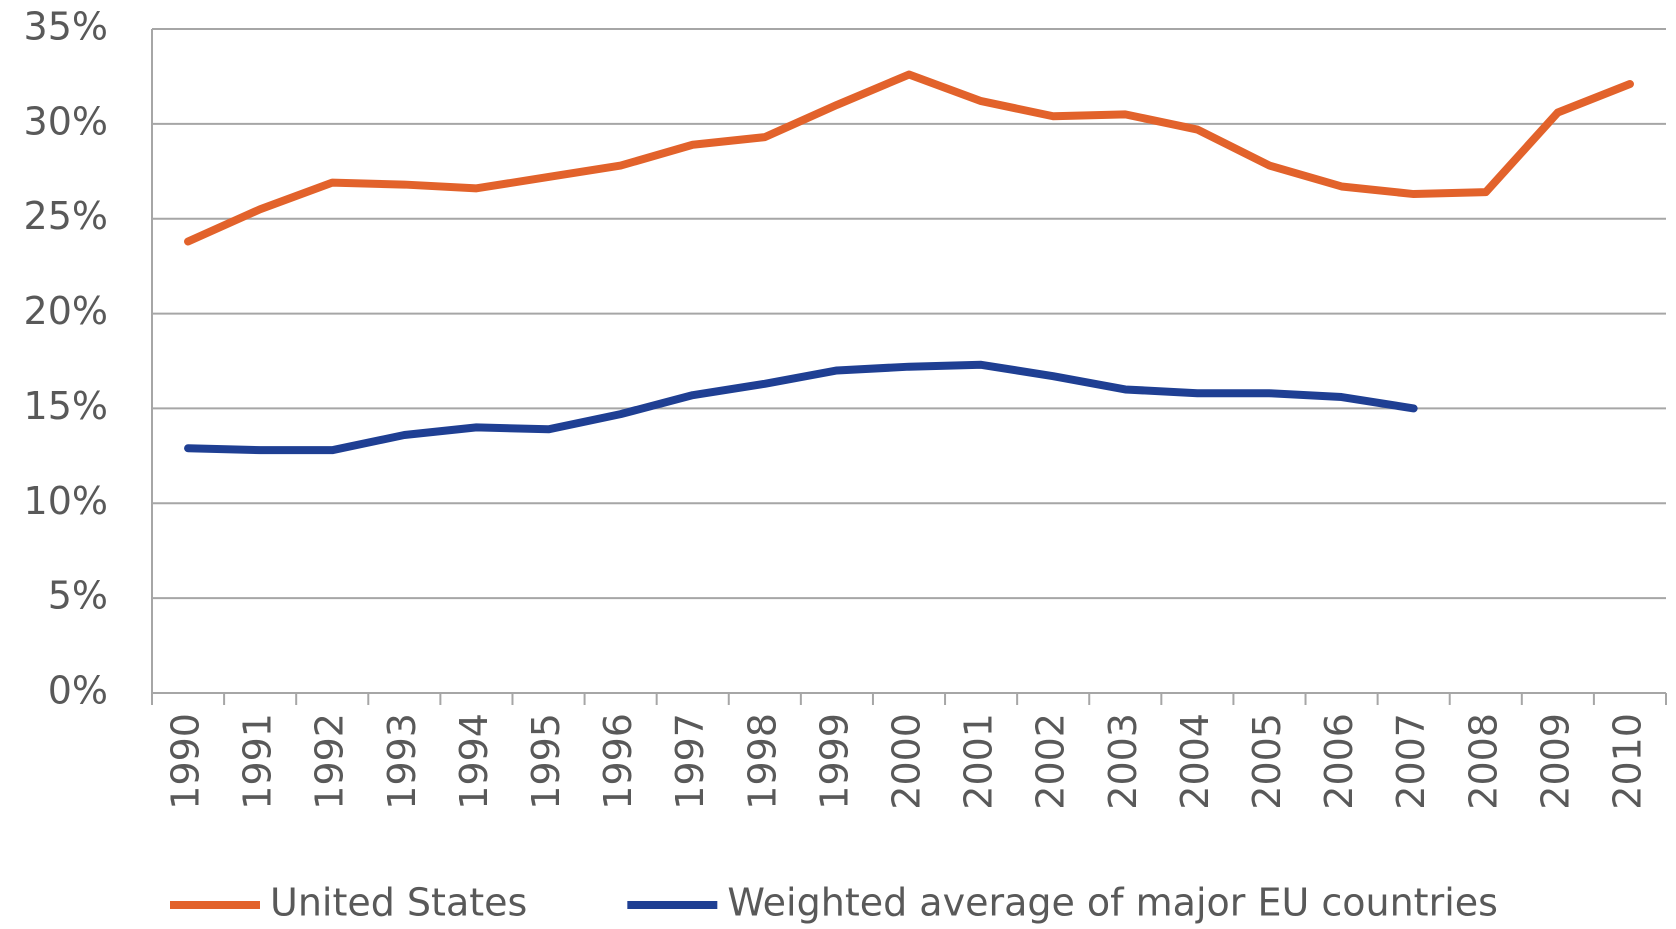 This screenshot has width=1676, height=929. I want to click on x-tick-label: 2002, so click(1051, 761).